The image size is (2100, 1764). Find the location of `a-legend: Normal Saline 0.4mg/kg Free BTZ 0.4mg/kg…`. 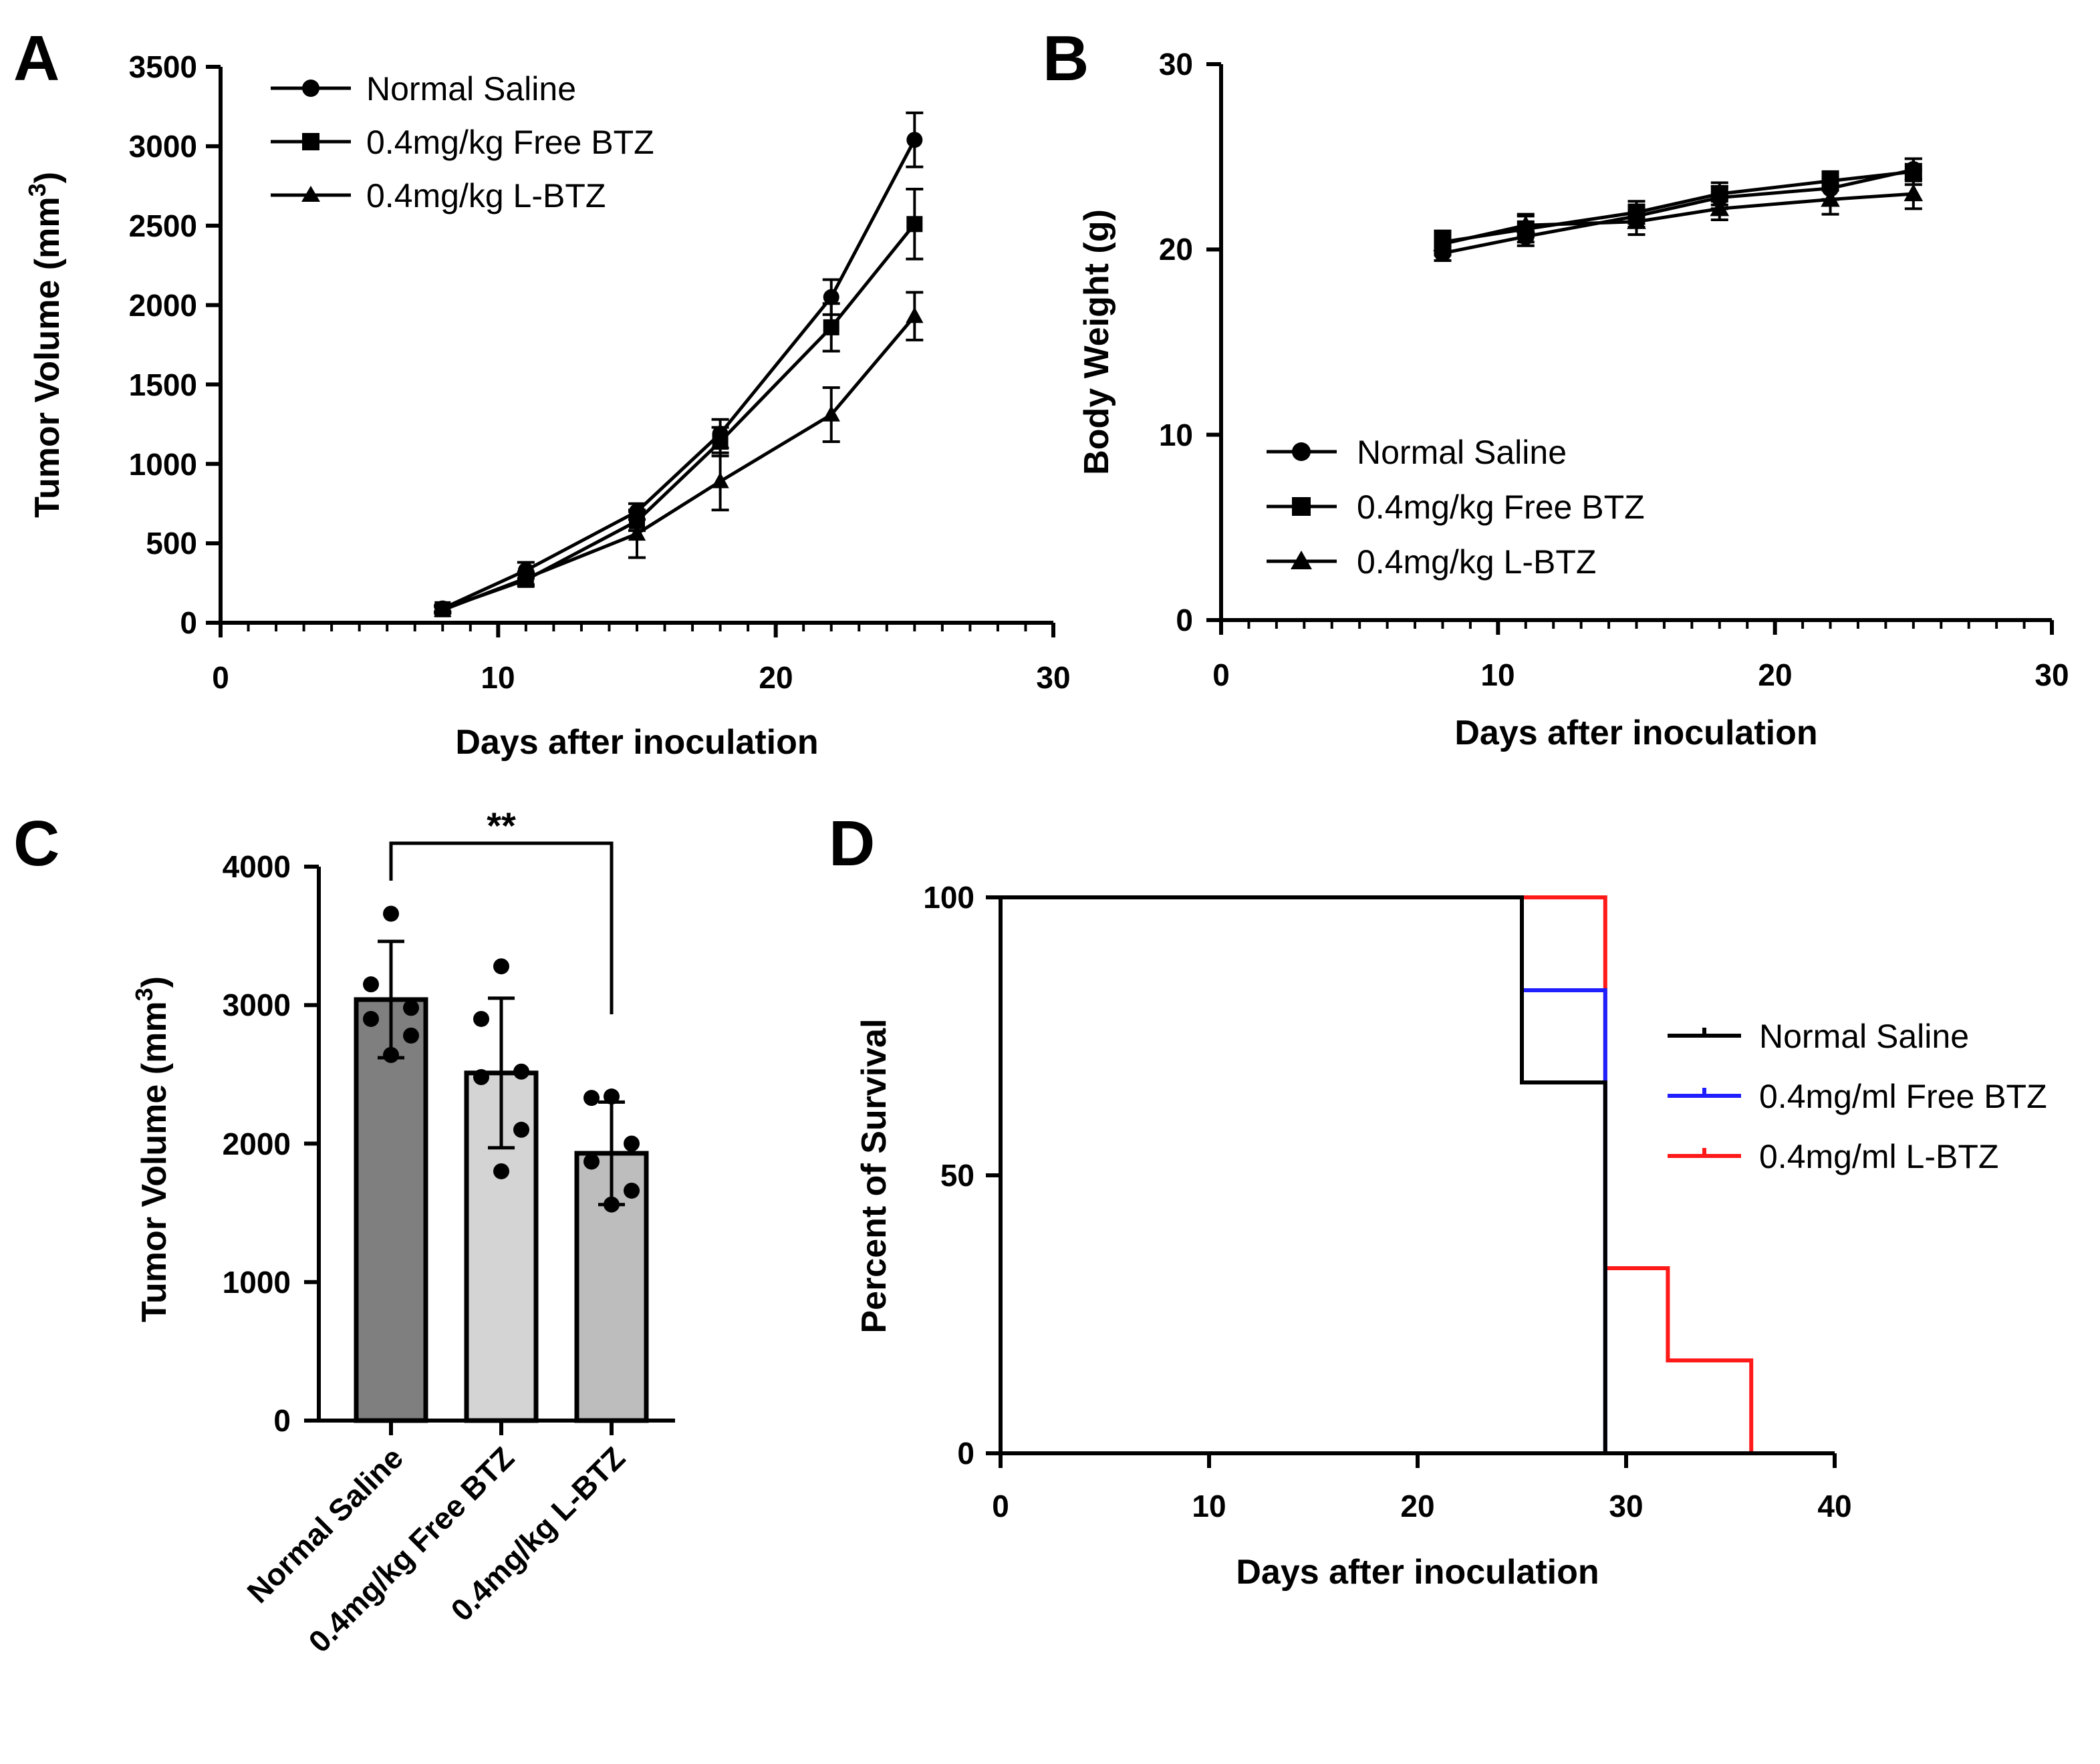

a-legend: Normal Saline 0.4mg/kg Free BTZ 0.4mg/kg… is located at coordinates (462, 142).